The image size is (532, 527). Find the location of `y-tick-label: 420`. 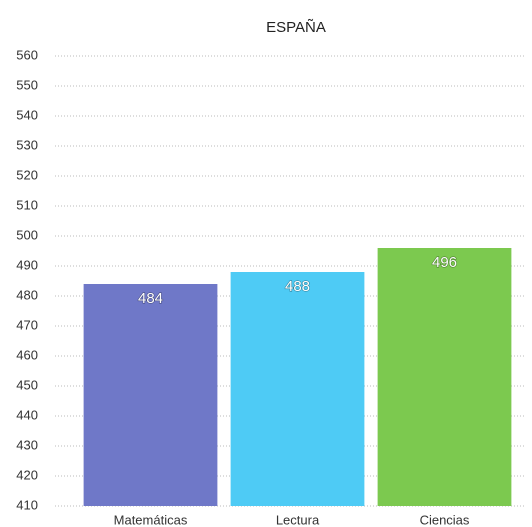

y-tick-label: 420 is located at coordinates (27, 474).